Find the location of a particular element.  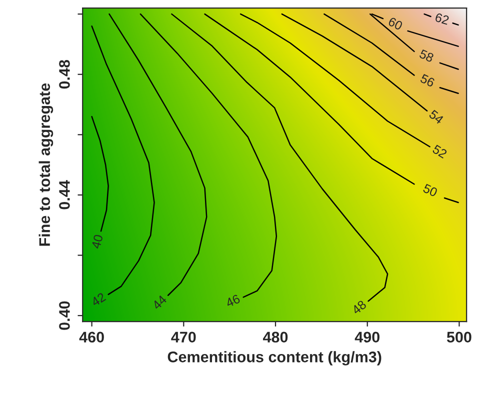

x-tick-label: 480 is located at coordinates (275, 337).